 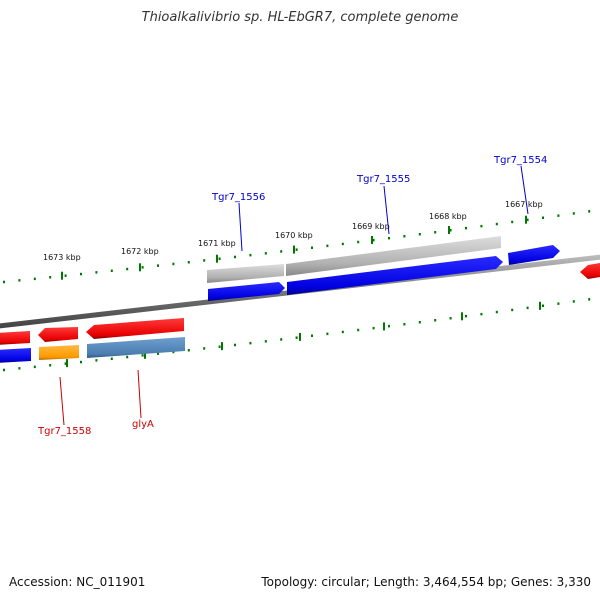 I want to click on tick-label: 1669 kbp, so click(x=371, y=226).